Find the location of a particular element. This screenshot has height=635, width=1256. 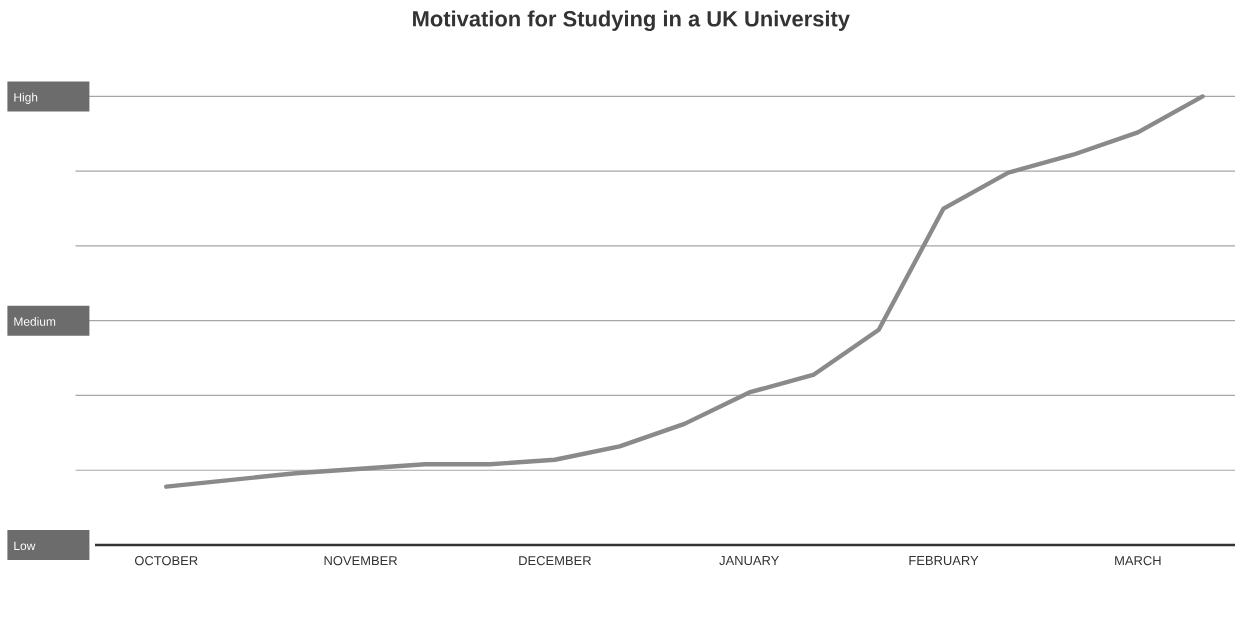

x-tick-label: NOVEMBER is located at coordinates (361, 561).